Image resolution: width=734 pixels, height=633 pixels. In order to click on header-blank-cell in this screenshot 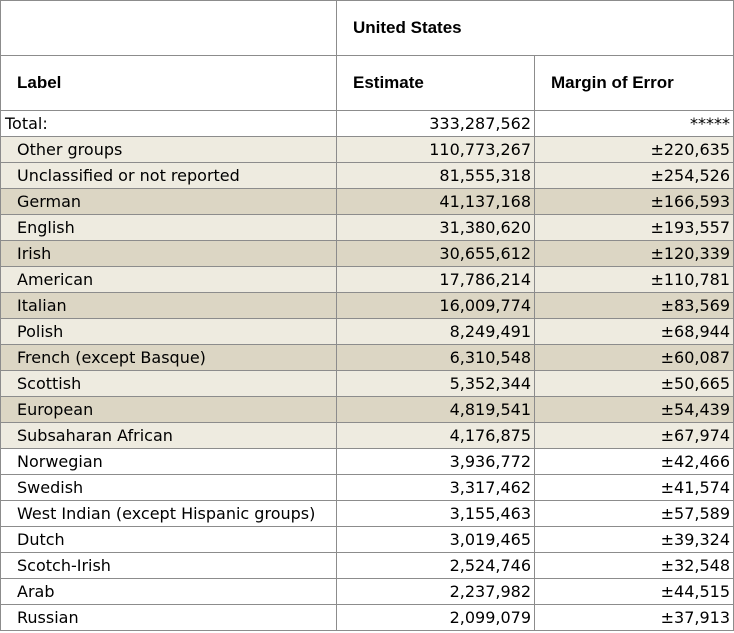, I will do `click(168, 28)`.